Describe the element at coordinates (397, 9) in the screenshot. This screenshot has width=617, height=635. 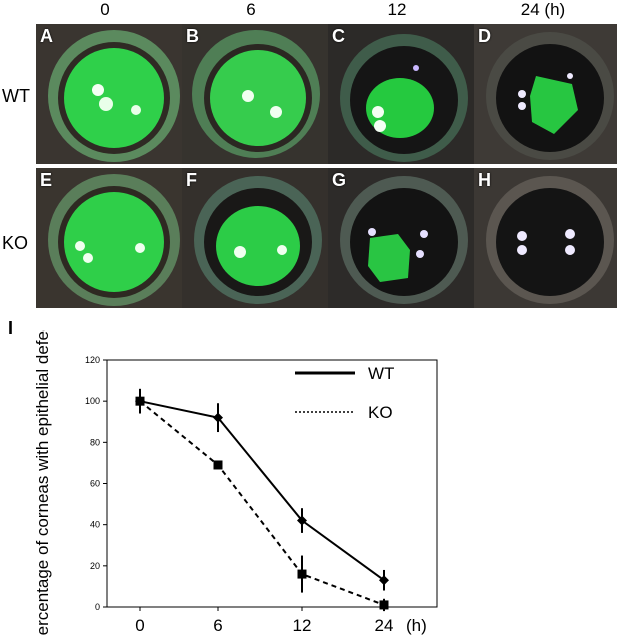
I see `column-label-12h: 12` at that location.